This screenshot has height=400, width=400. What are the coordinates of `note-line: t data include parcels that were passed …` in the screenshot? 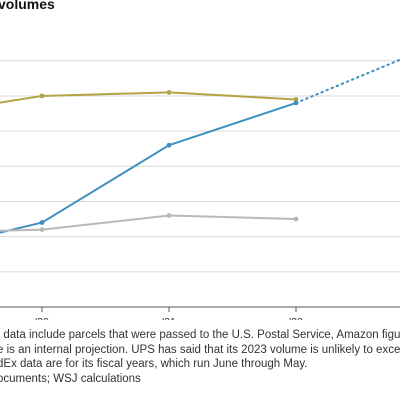 It's located at (200, 335).